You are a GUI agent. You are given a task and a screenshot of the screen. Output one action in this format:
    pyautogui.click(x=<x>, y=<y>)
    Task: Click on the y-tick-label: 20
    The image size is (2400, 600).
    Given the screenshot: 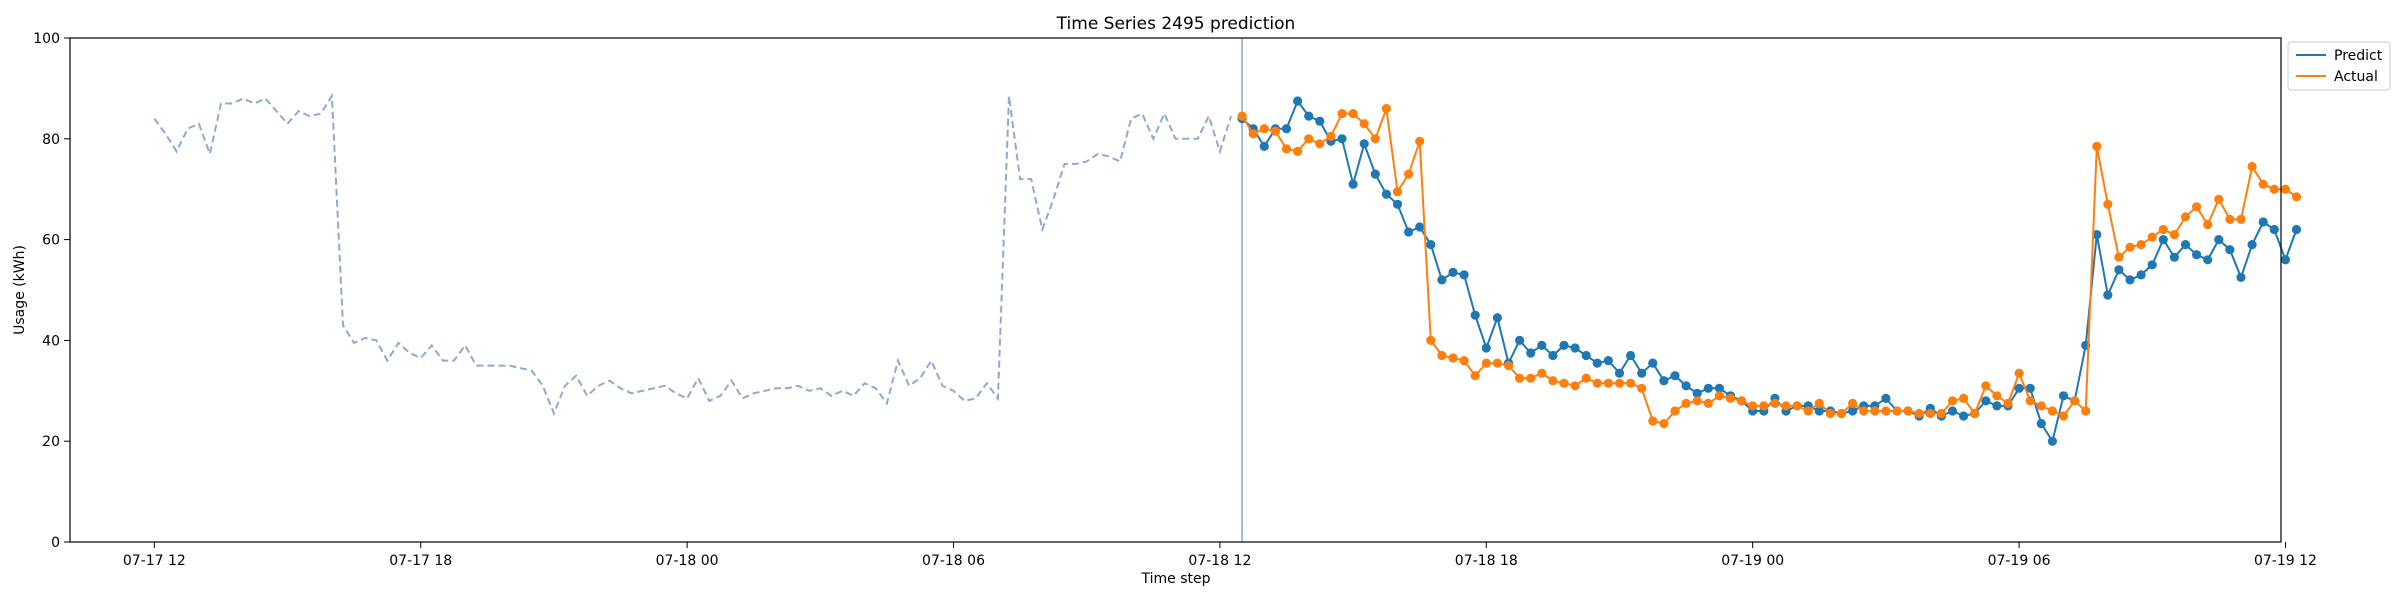 What is the action you would take?
    pyautogui.click(x=51, y=442)
    